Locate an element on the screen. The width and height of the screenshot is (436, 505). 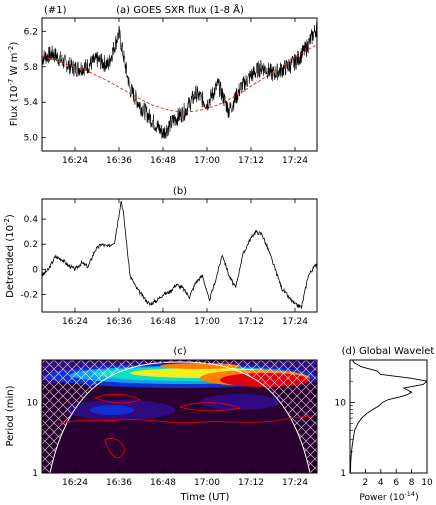
d-ytick-label: 1 is located at coordinates (343, 474).